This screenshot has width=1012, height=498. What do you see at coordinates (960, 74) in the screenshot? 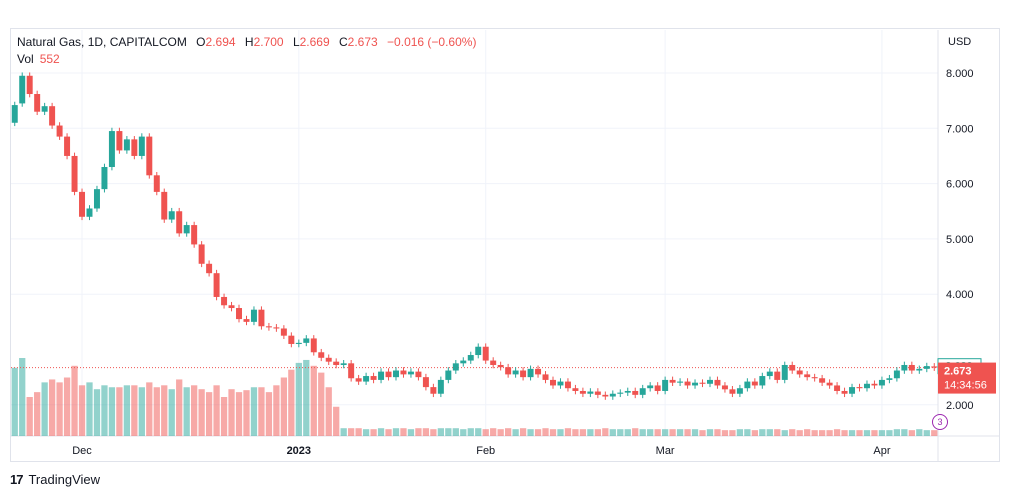
I see `y-tick-label: 8.000` at bounding box center [960, 74].